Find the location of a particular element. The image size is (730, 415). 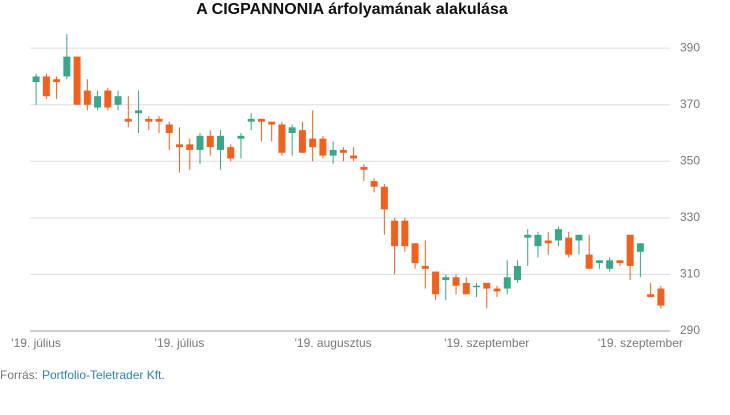

y-tick-label: 350 is located at coordinates (690, 160).